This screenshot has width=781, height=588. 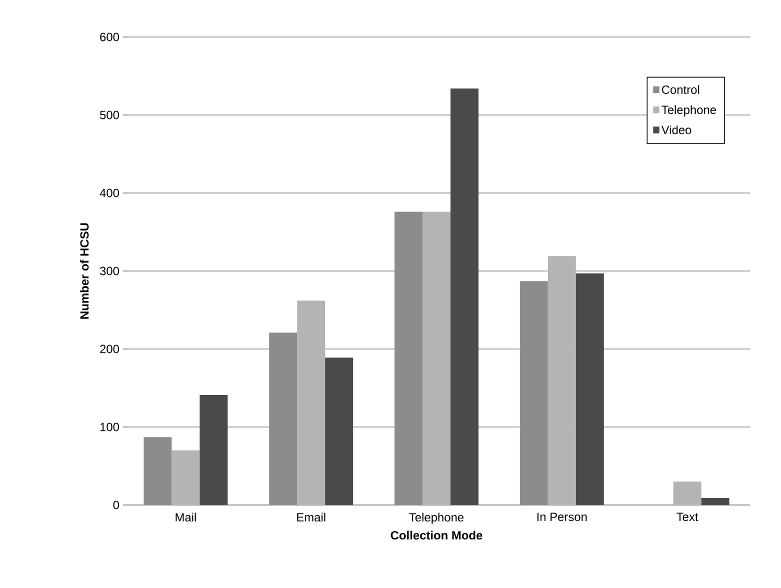 I want to click on y-tick-label: 100, so click(x=110, y=427).